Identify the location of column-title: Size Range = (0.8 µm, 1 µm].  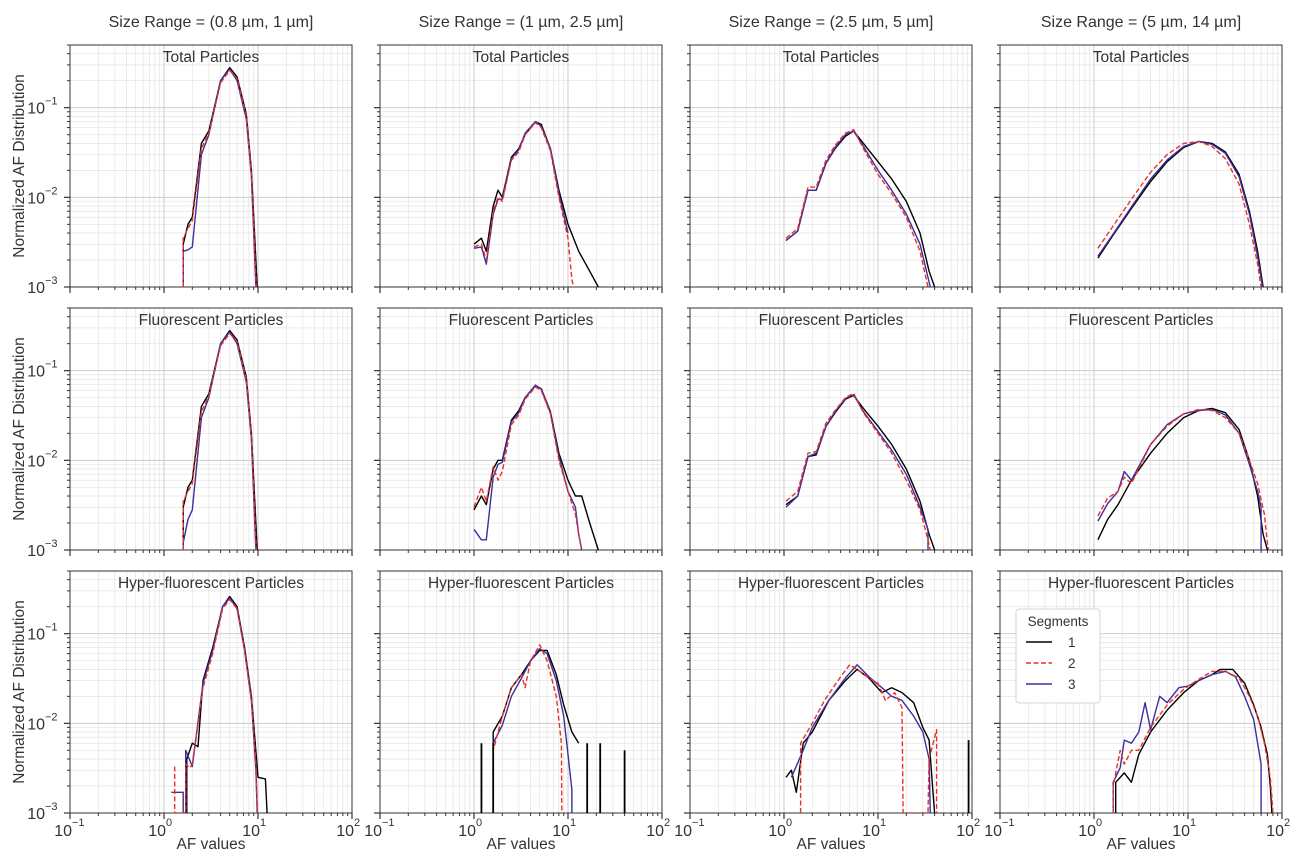
(211, 22).